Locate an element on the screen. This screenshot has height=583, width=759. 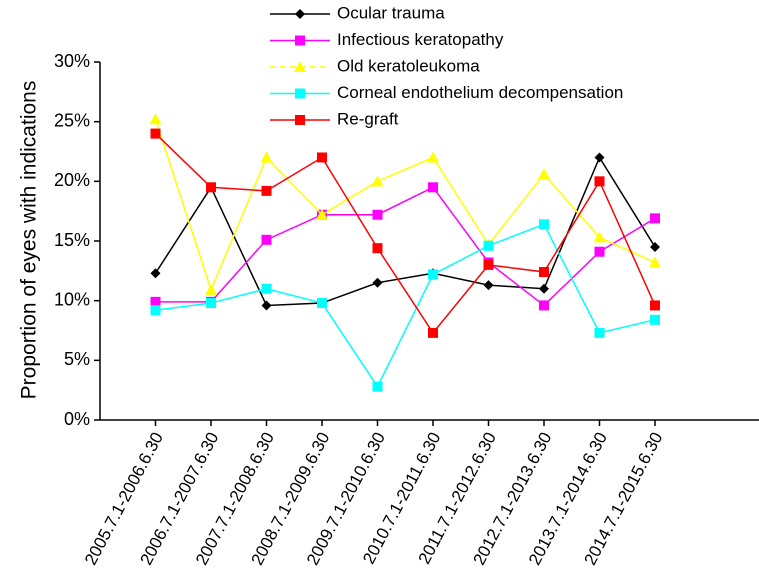
y-tick-label: 20% is located at coordinates (72, 180).